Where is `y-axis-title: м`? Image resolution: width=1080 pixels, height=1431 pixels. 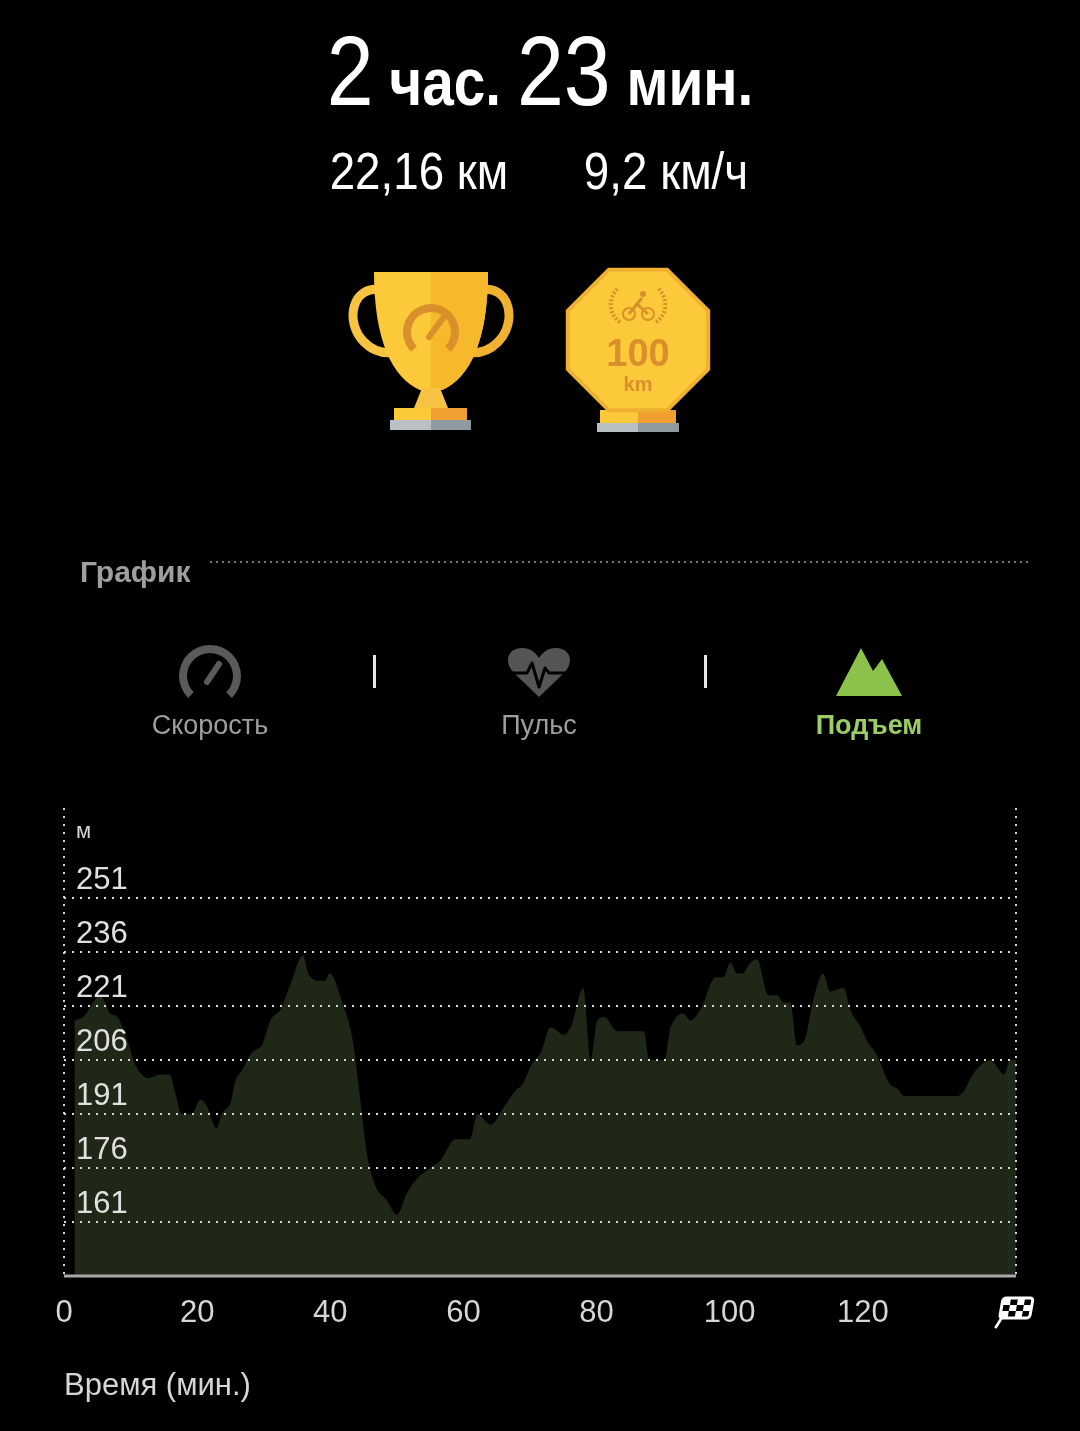
y-axis-title: м is located at coordinates (84, 830).